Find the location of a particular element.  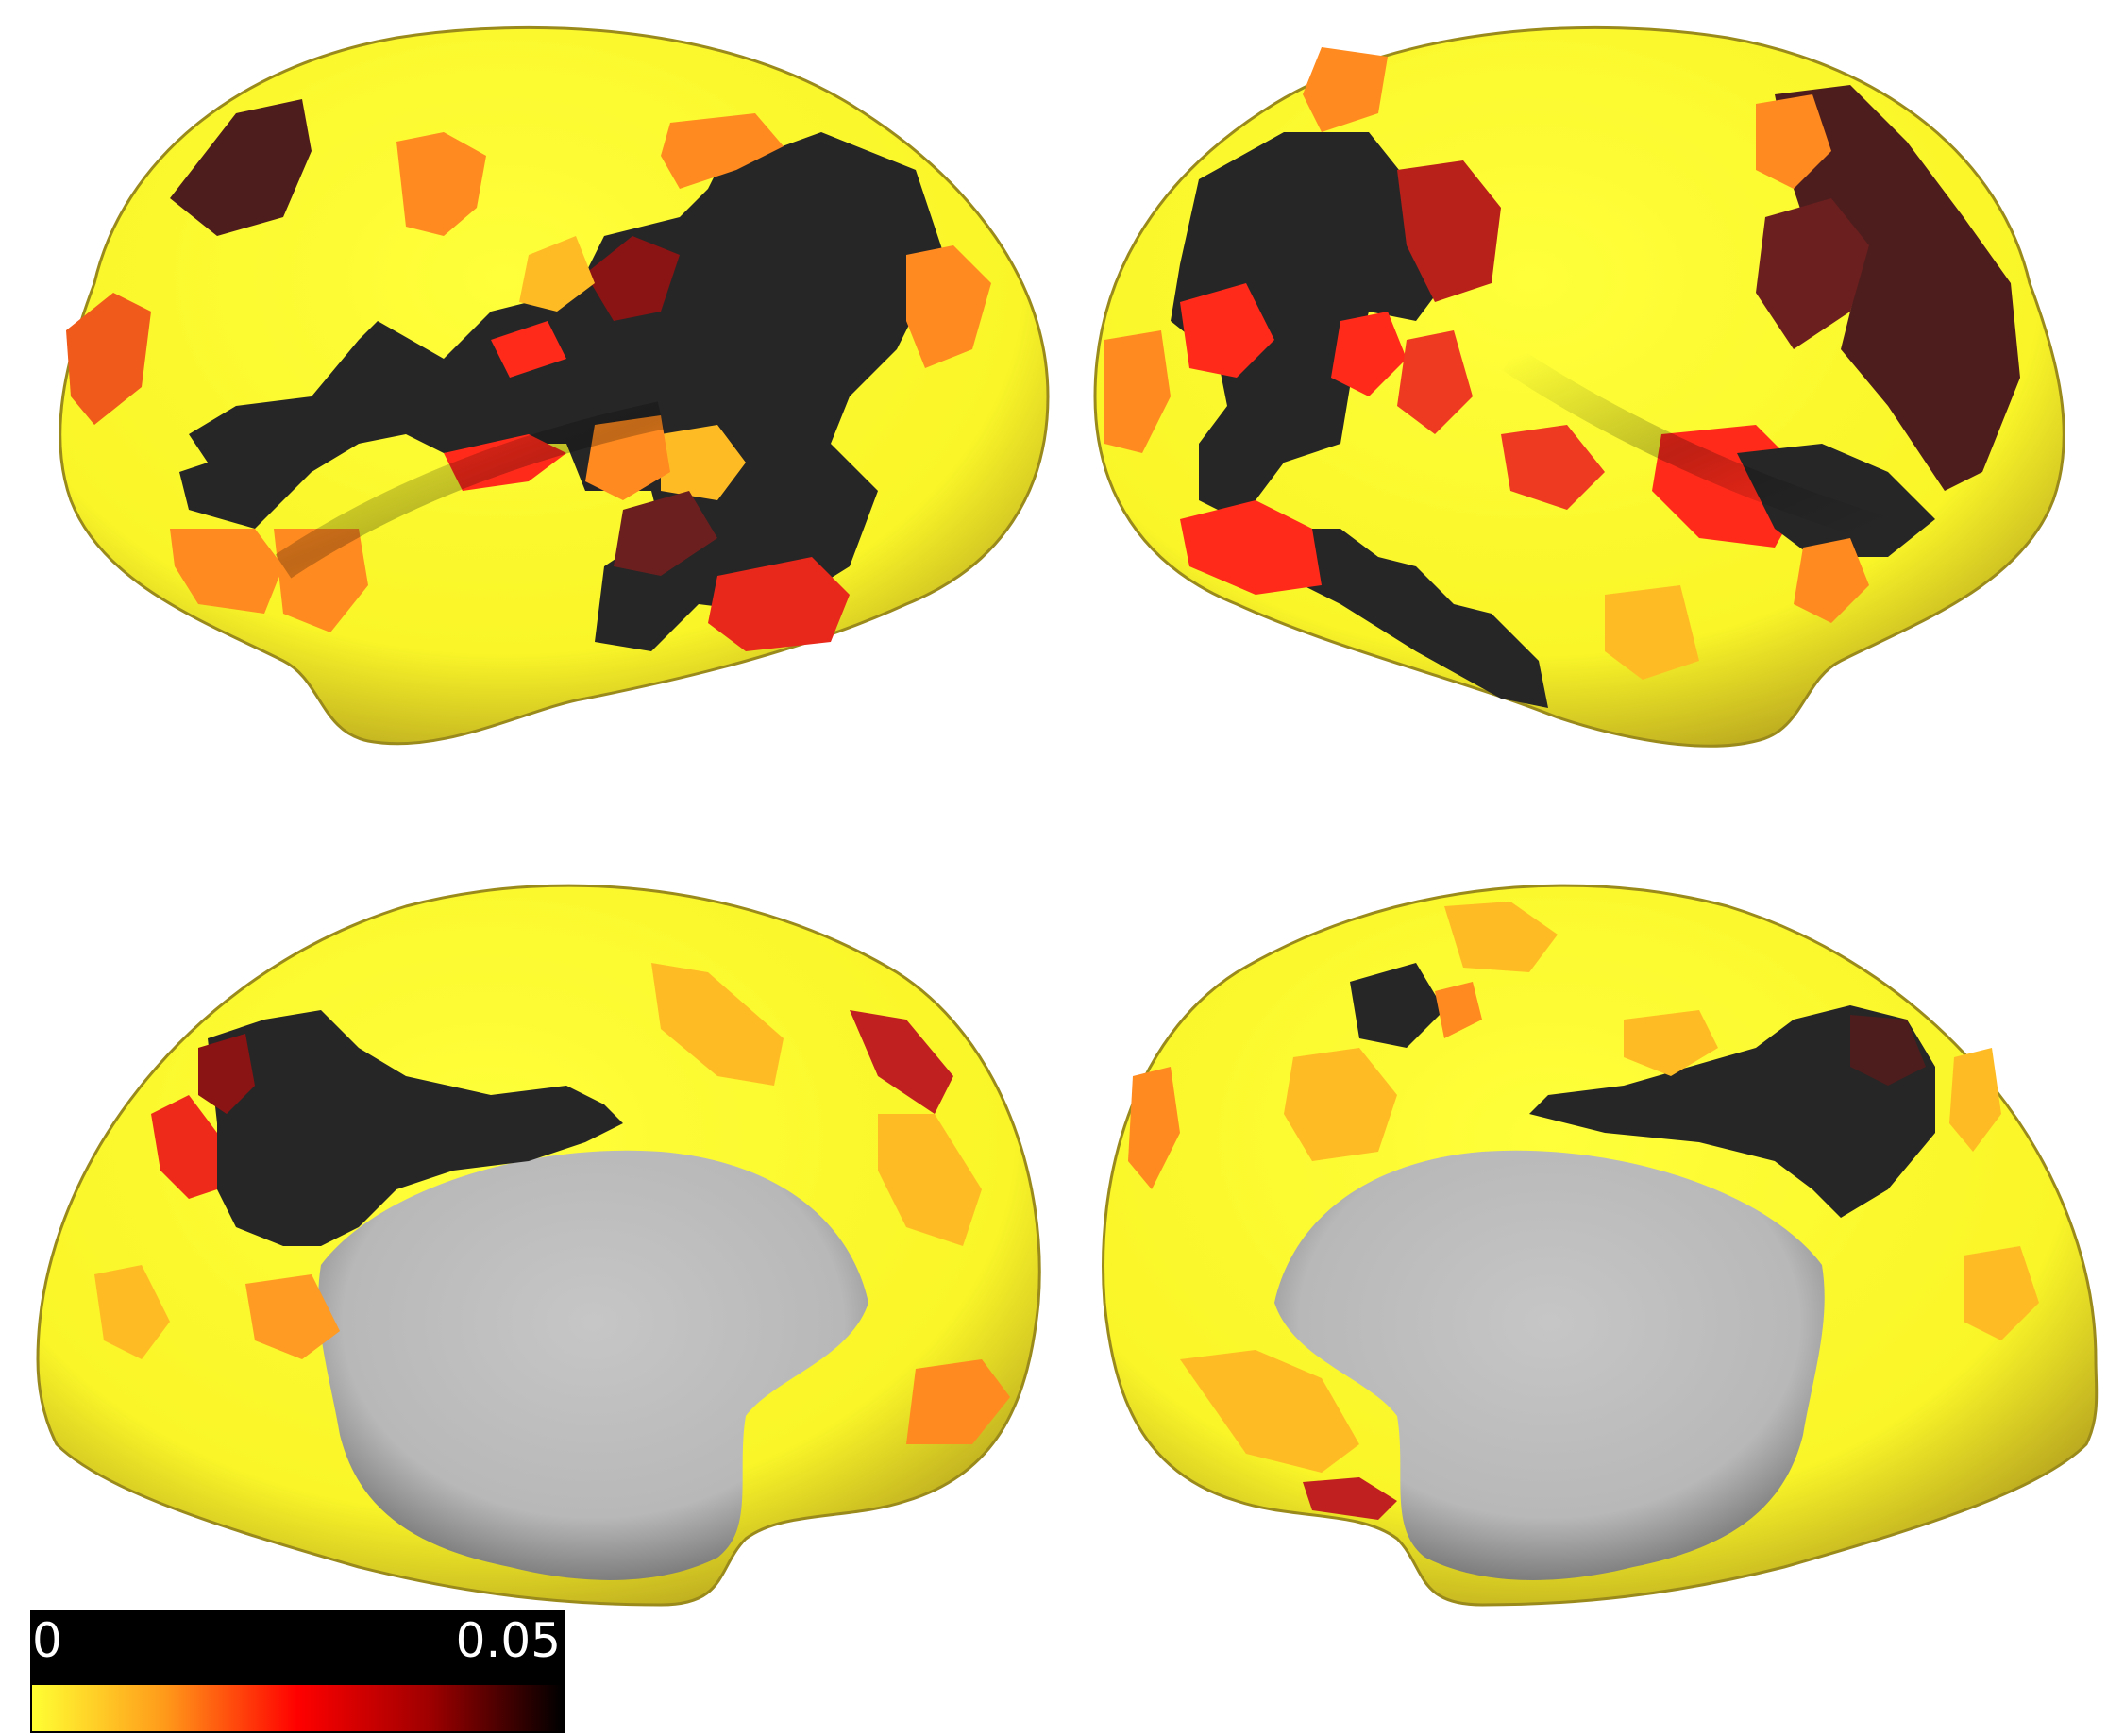

left-medial-dark-region is located at coordinates (415, 1128).